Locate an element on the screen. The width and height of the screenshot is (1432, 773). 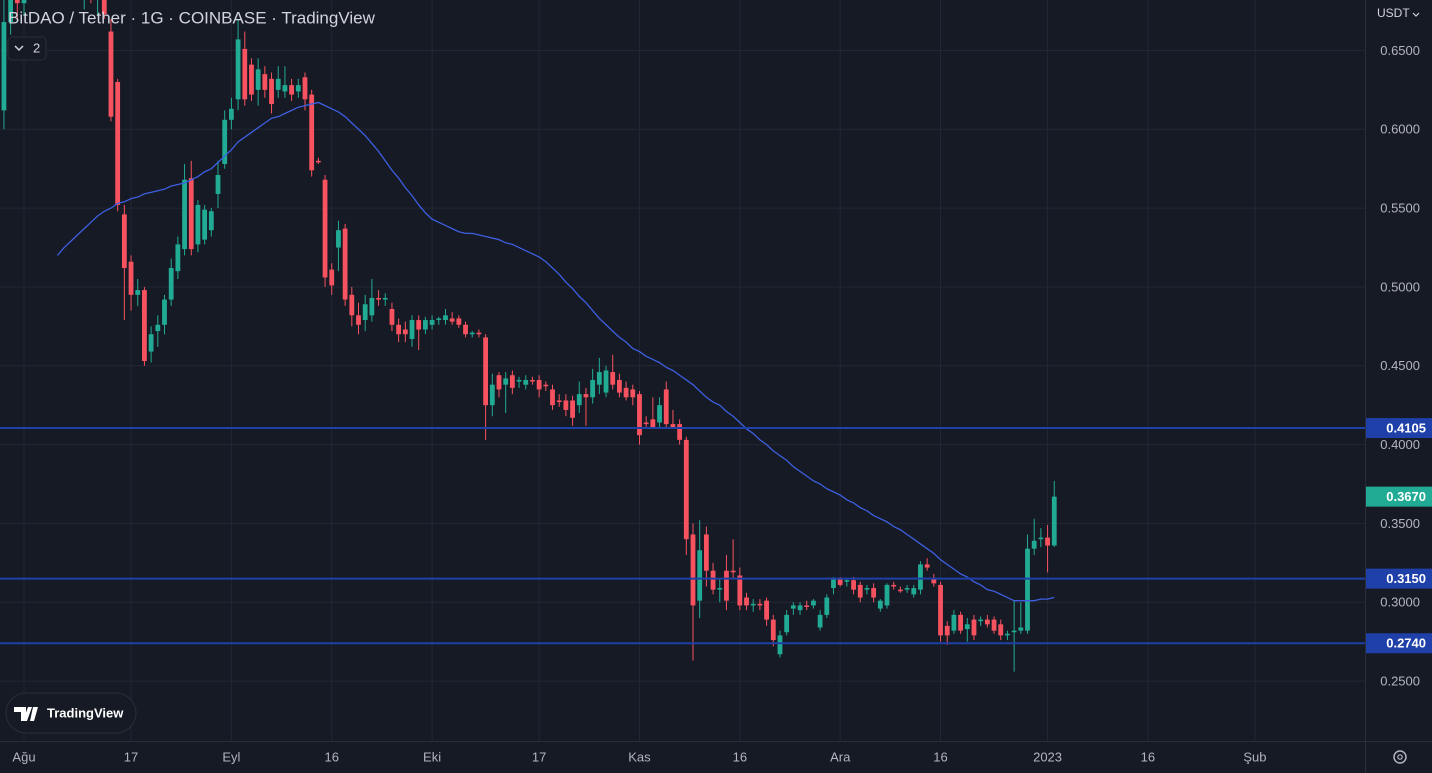
gear-icon-center is located at coordinates (1400, 757).